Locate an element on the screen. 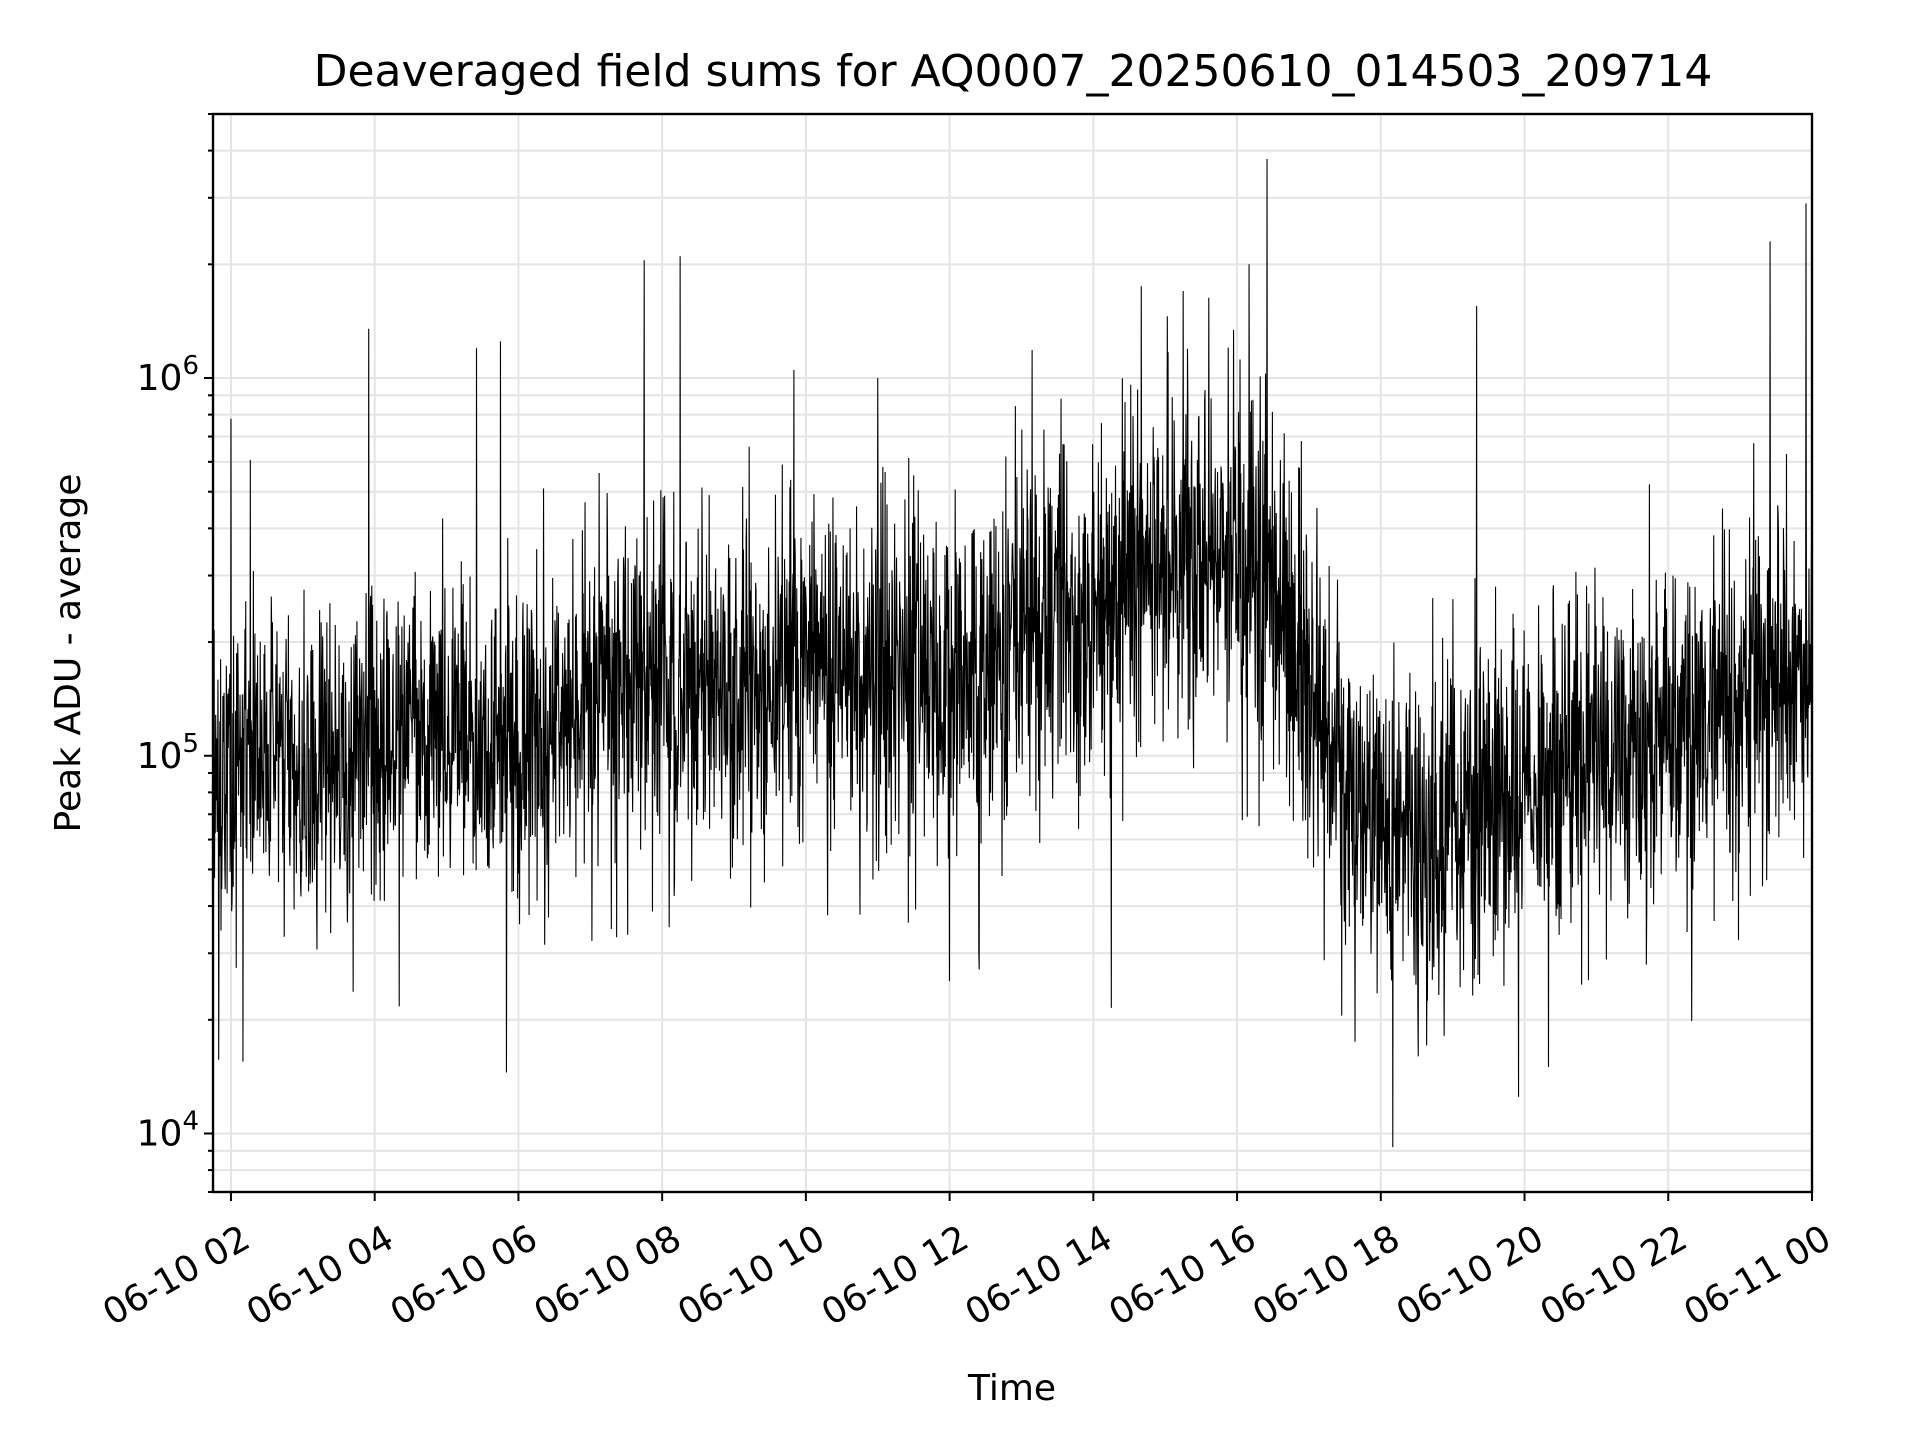 The width and height of the screenshot is (1920, 1440). y-axis-label: Peak ADU - average is located at coordinates (68, 653).